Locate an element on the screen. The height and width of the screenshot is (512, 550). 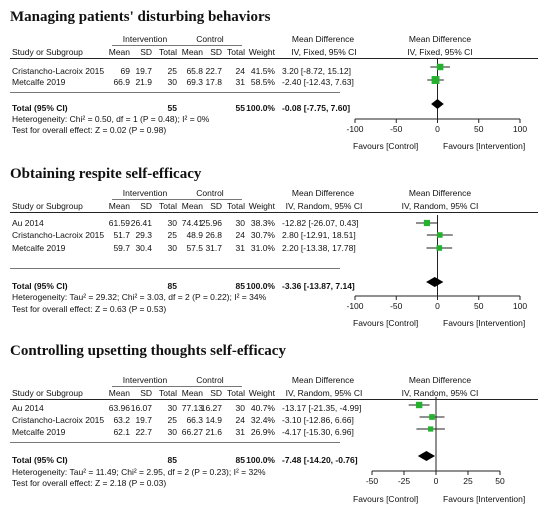
mean1: 51.7 is located at coordinates (121, 235).